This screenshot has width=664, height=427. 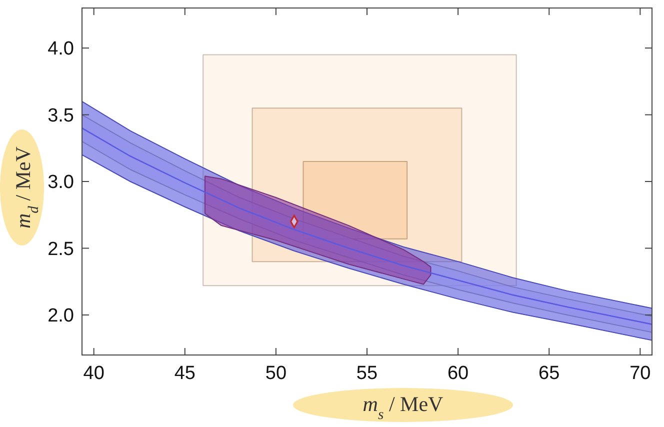 I want to click on x-tick-label: 50, so click(x=276, y=373).